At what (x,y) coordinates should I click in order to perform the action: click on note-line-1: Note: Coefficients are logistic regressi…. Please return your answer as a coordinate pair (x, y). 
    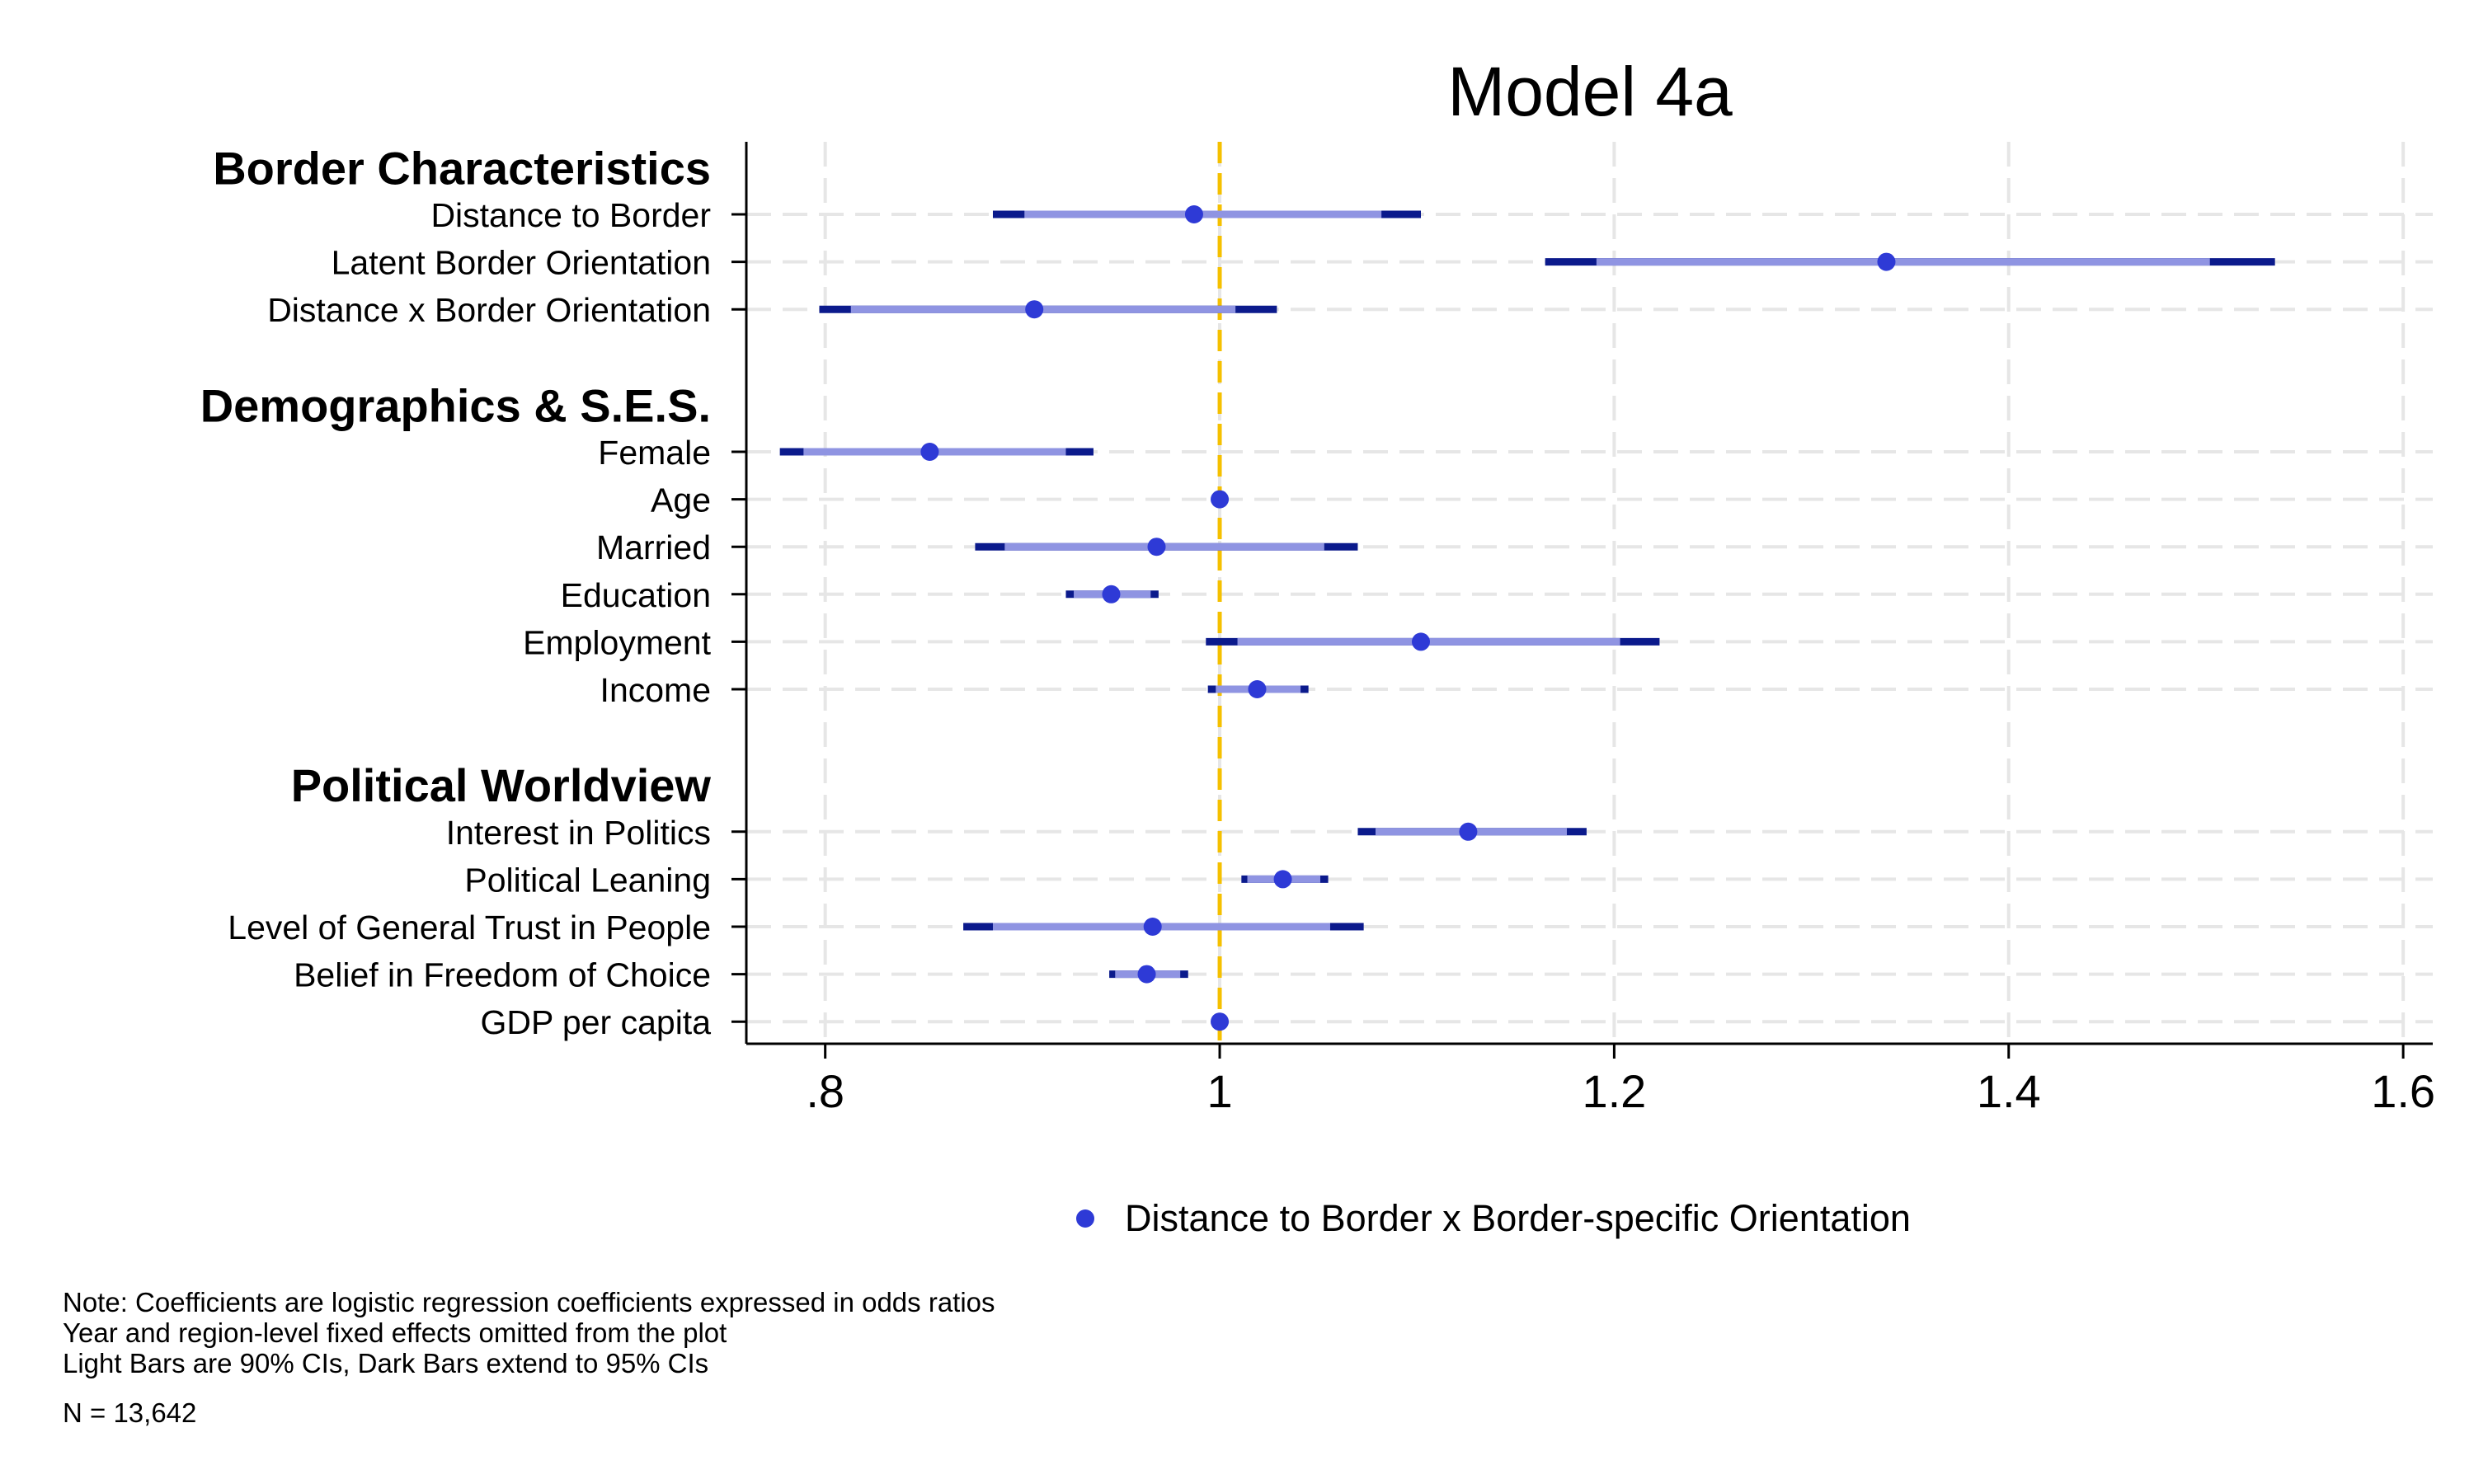
    Looking at the image, I should click on (529, 1302).